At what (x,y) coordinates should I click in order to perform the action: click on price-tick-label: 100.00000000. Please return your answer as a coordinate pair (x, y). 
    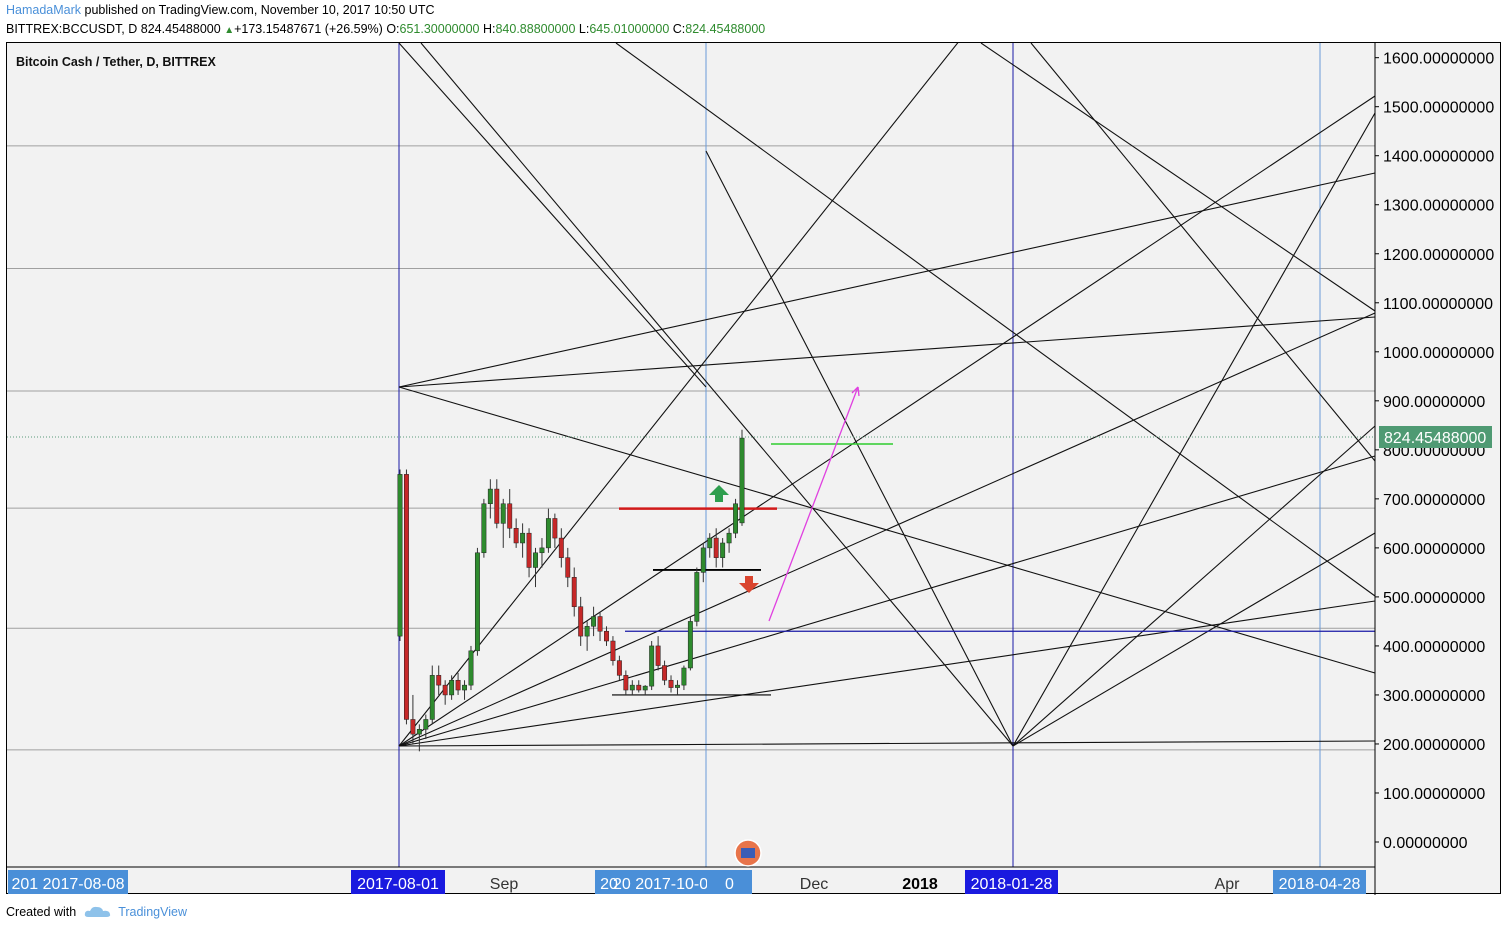
    Looking at the image, I should click on (1434, 794).